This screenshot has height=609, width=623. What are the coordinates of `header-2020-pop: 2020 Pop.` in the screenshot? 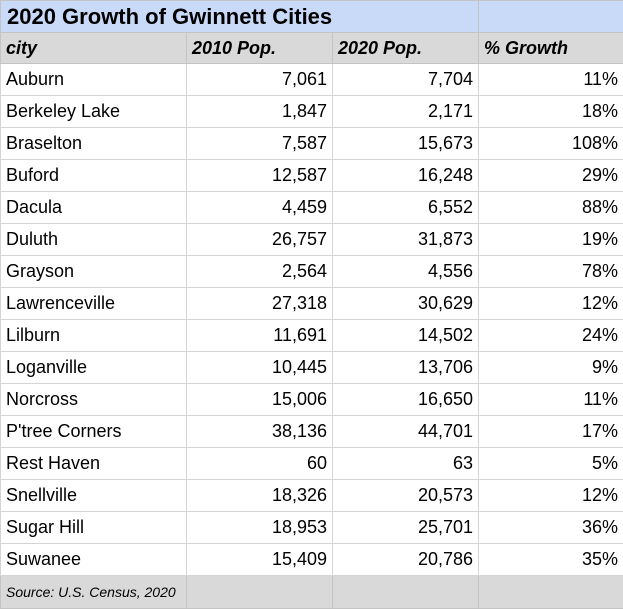 It's located at (405, 48).